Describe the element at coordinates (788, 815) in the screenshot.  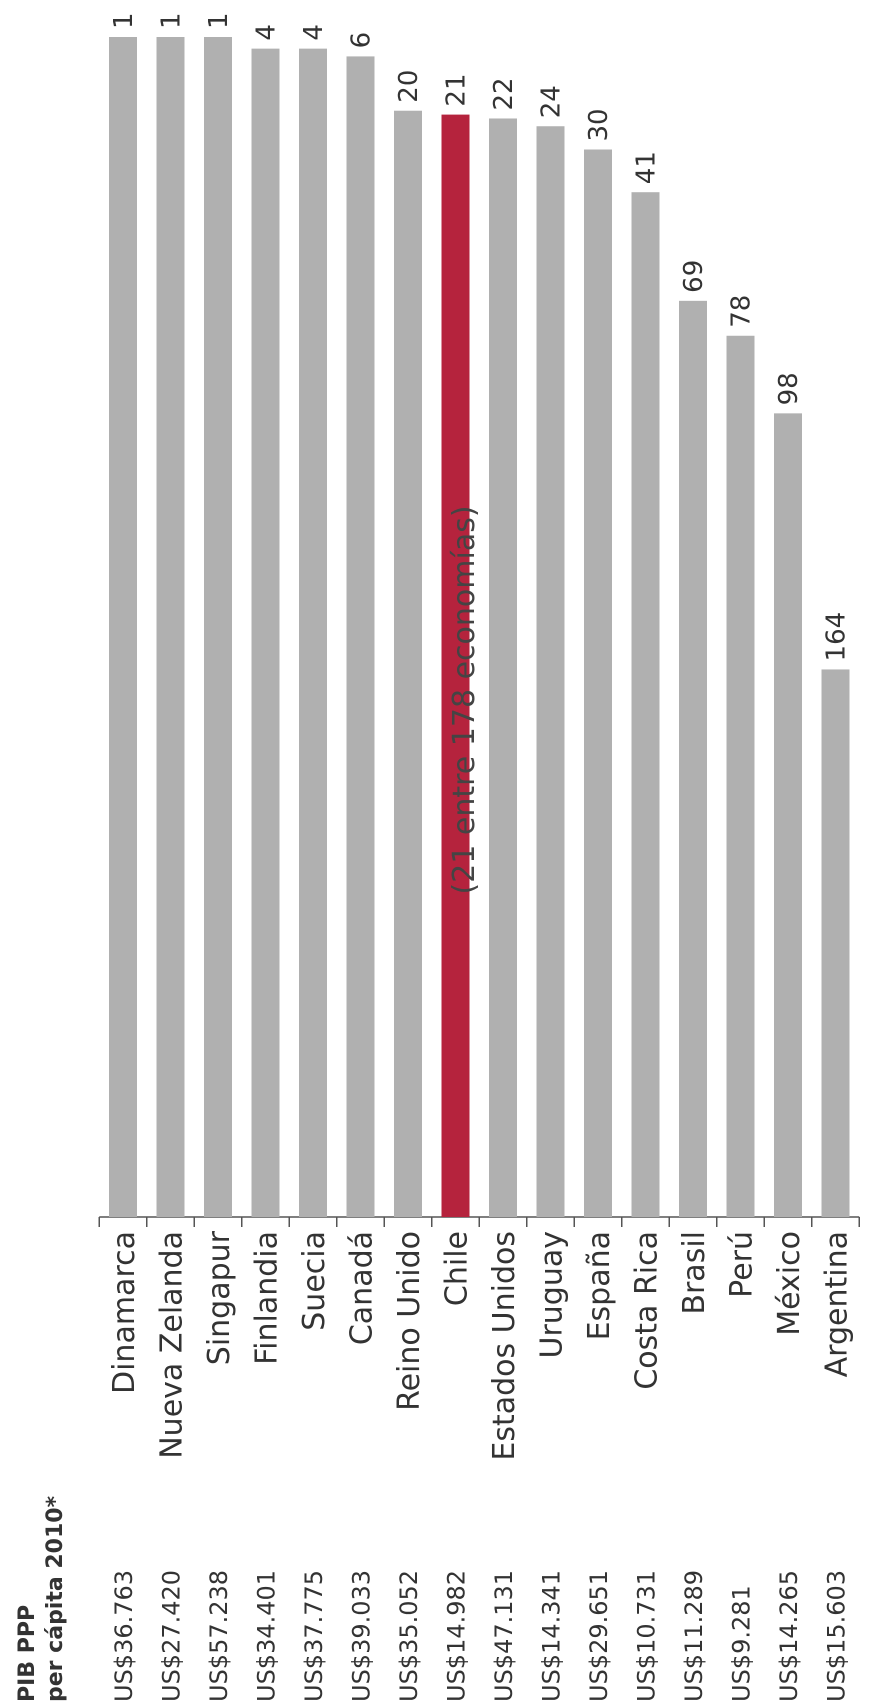
I see `bar-méxico` at that location.